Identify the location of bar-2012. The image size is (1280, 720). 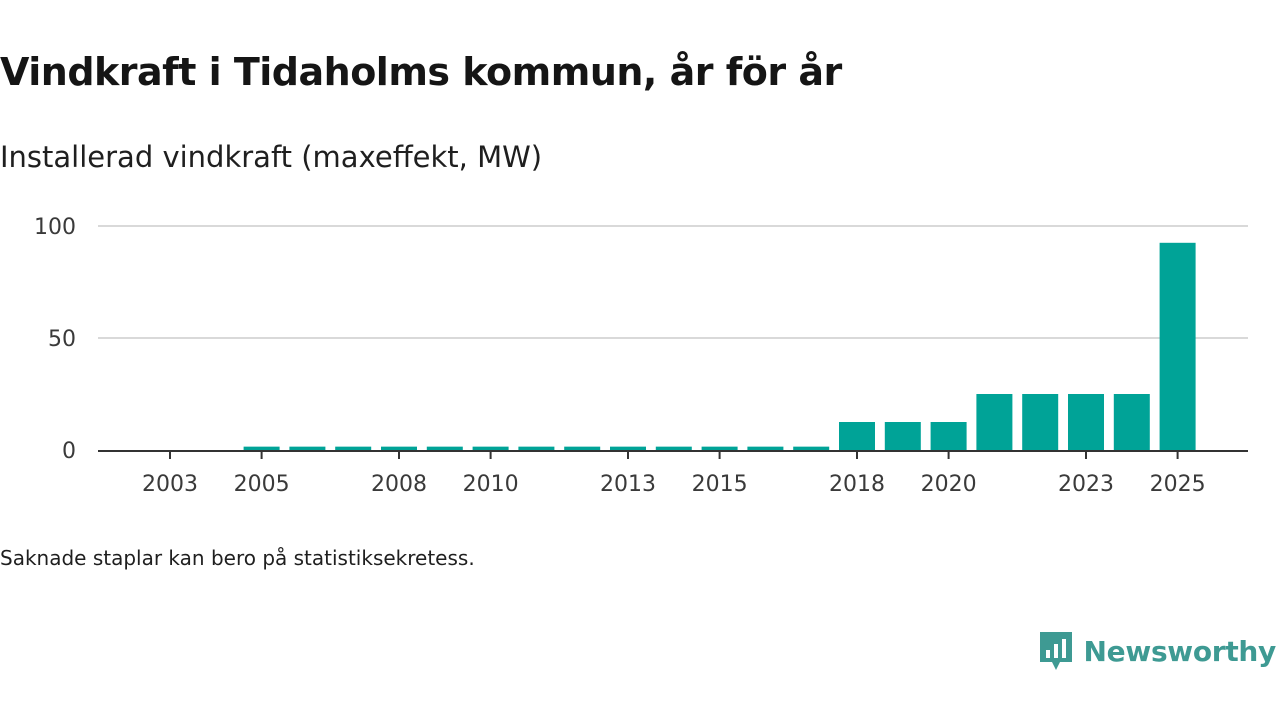
(582, 448).